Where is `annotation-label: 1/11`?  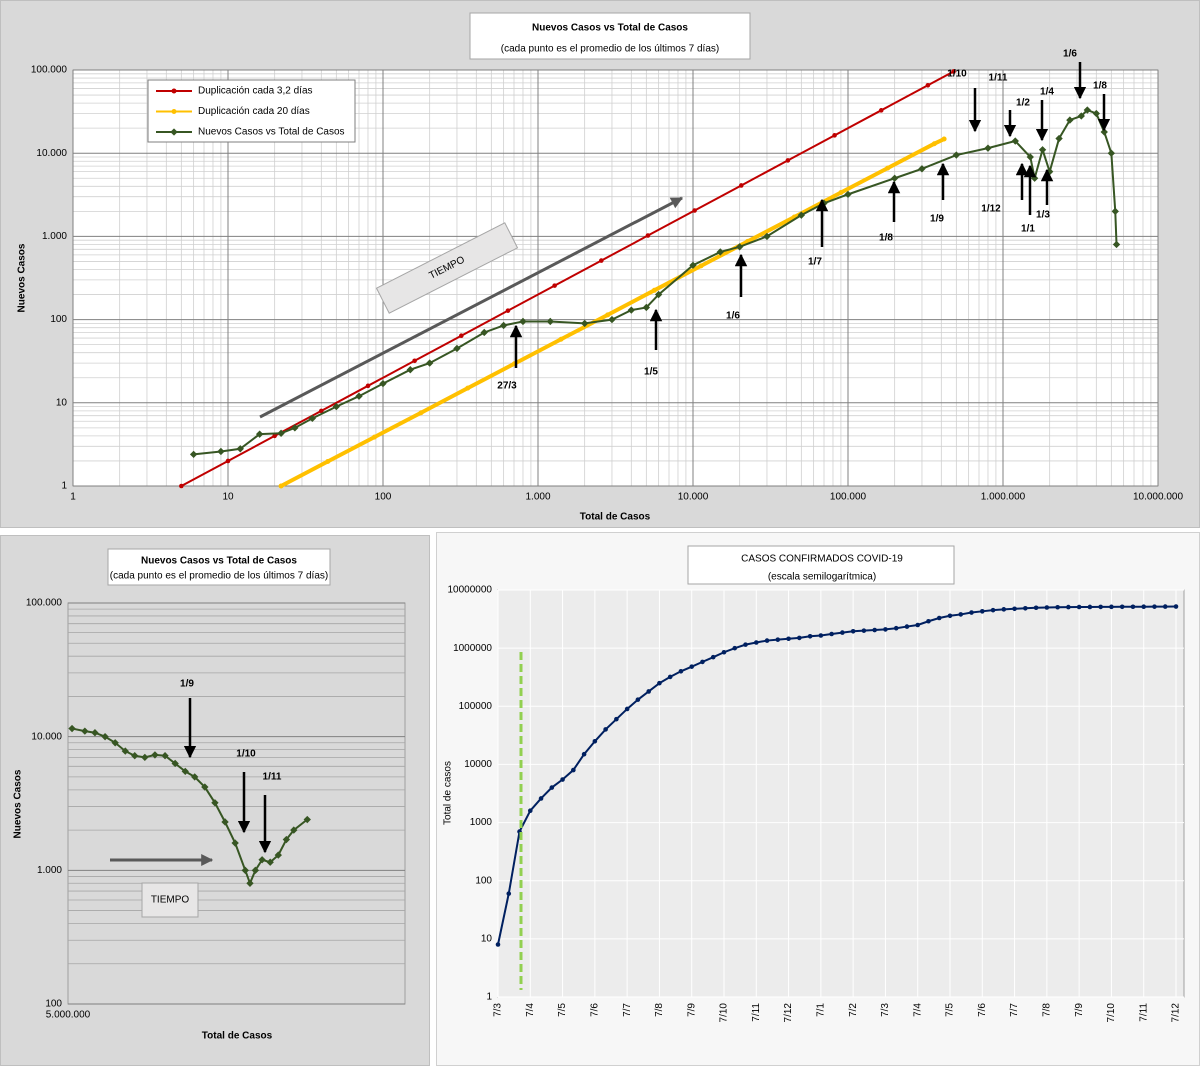
annotation-label: 1/11 is located at coordinates (998, 78).